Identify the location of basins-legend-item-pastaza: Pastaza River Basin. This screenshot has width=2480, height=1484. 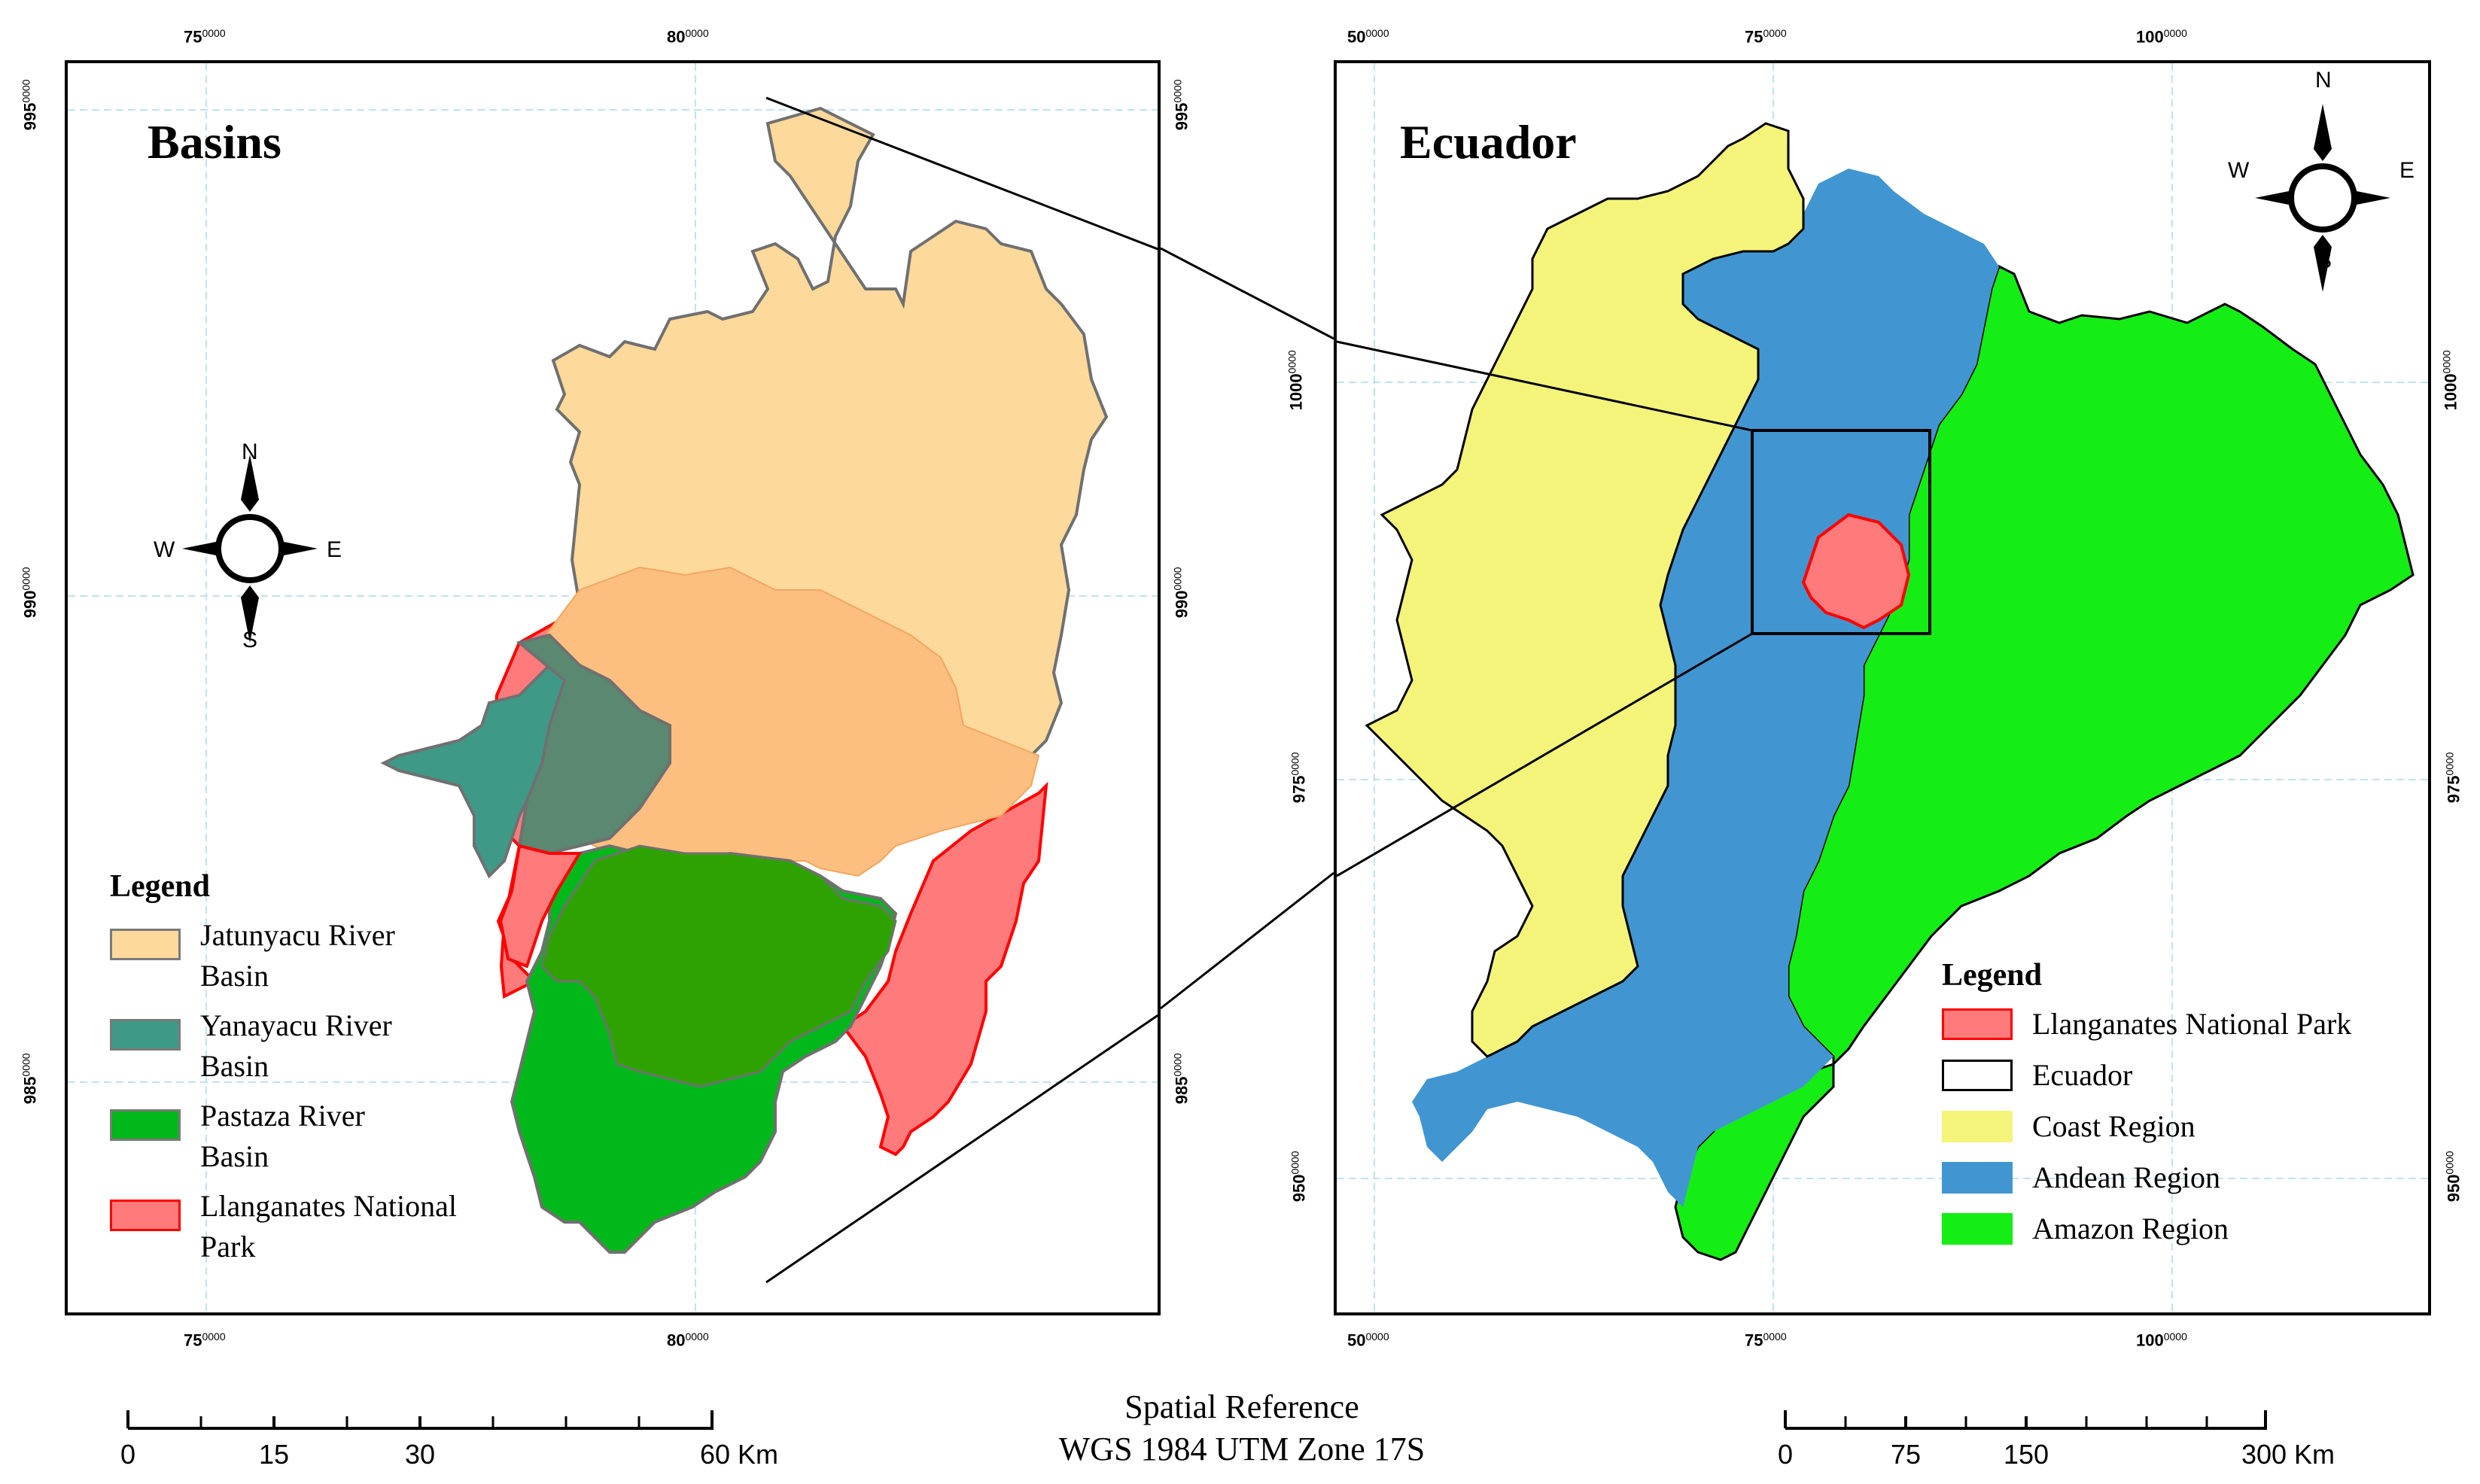
(283, 1136).